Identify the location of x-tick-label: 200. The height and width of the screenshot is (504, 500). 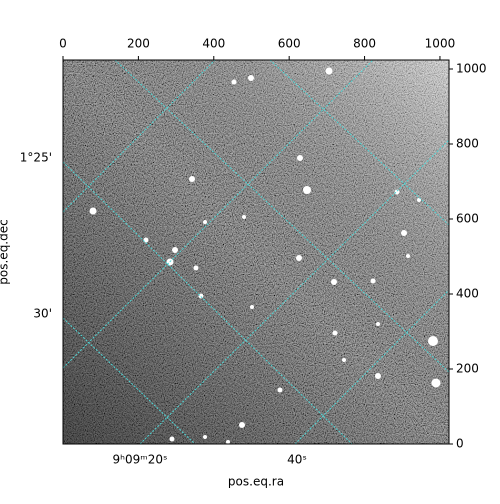
(138, 44).